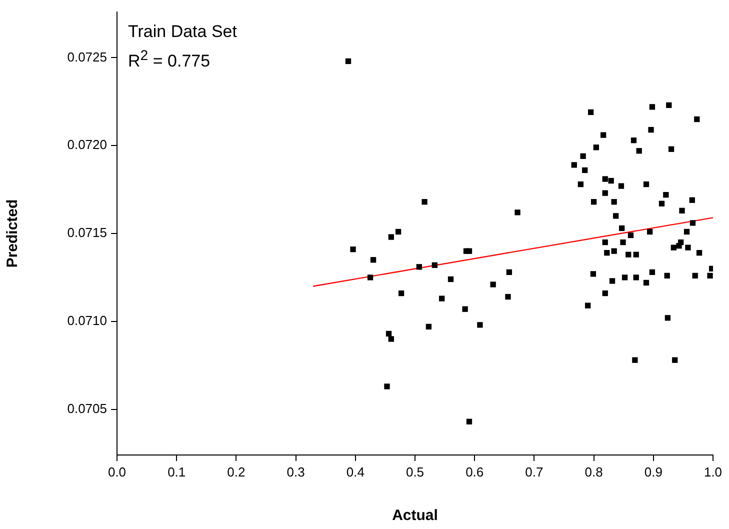 The width and height of the screenshot is (729, 529). What do you see at coordinates (87, 408) in the screenshot?
I see `y-tick-label: 0.0705` at bounding box center [87, 408].